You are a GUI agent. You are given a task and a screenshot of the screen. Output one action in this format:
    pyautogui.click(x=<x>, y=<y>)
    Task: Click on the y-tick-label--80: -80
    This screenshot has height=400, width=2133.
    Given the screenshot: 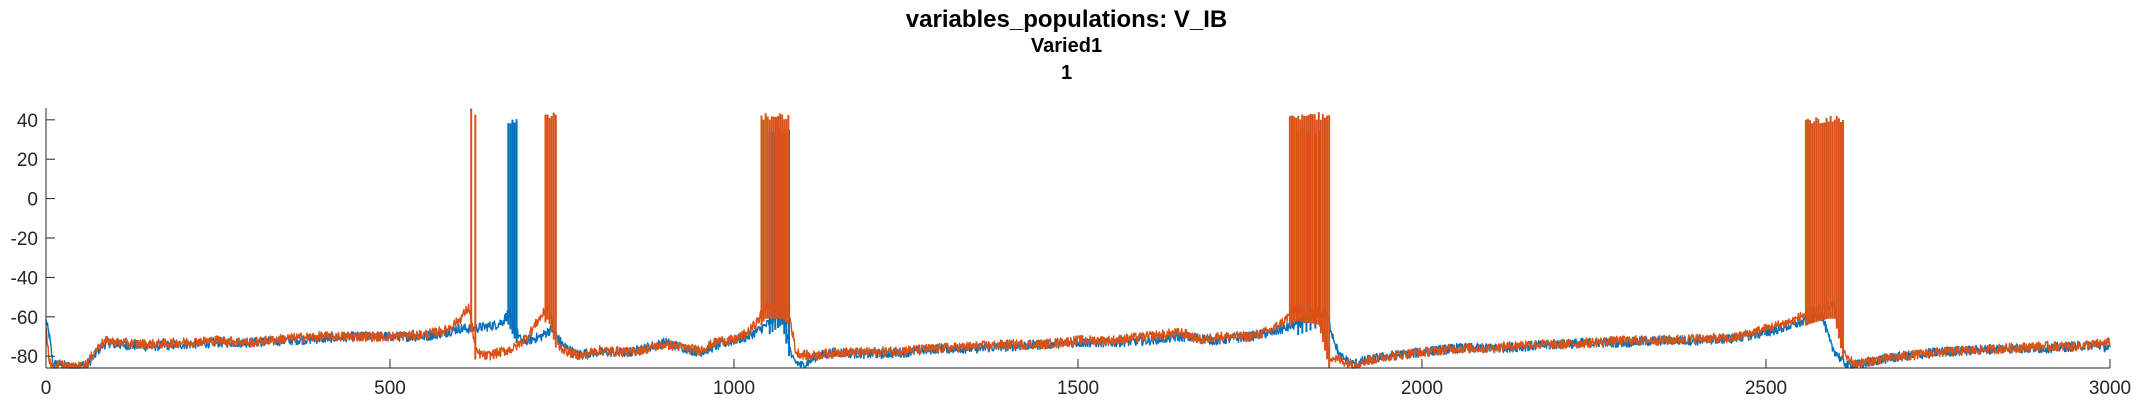 What is the action you would take?
    pyautogui.click(x=24, y=357)
    